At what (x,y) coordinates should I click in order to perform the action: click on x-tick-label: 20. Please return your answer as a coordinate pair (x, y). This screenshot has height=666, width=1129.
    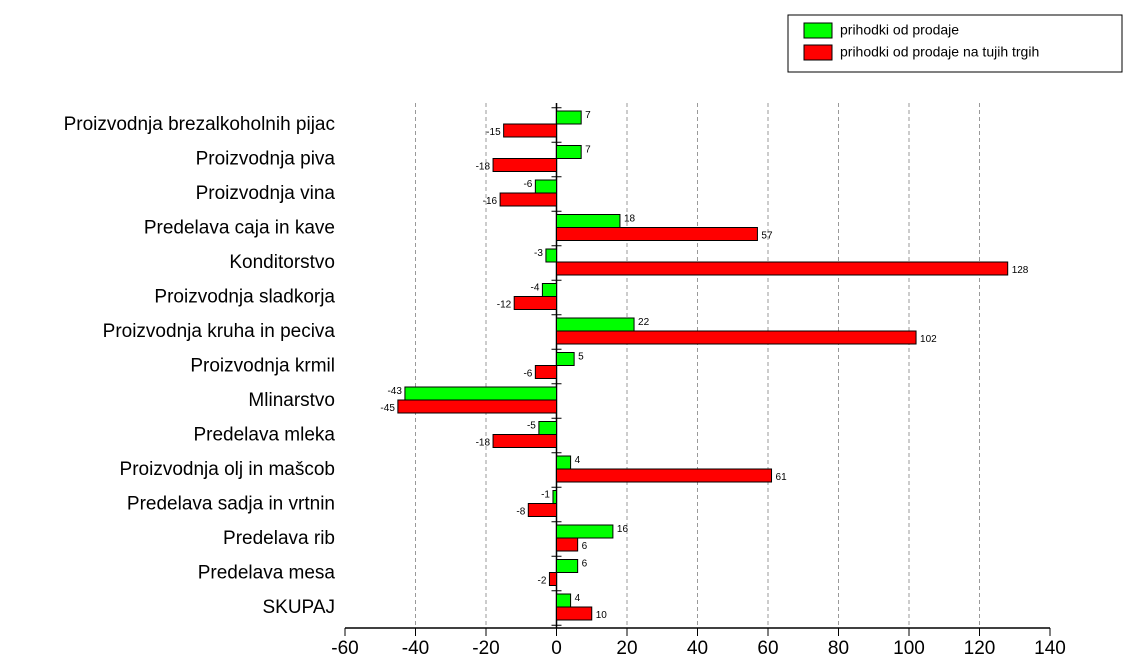
    Looking at the image, I should click on (626, 648).